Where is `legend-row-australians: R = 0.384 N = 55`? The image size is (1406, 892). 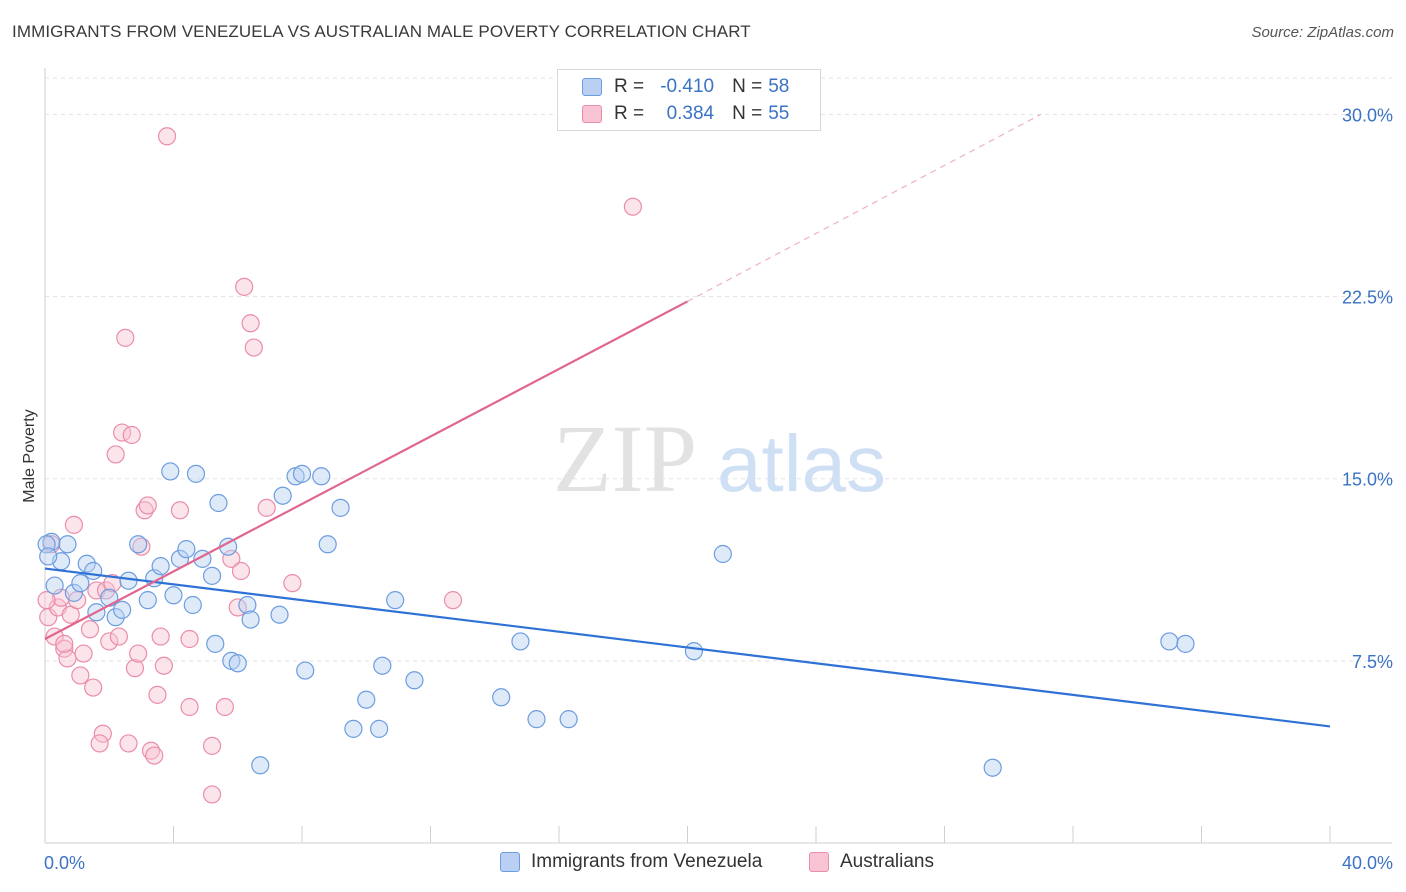 legend-row-australians: R = 0.384 N = 55 is located at coordinates (685, 114).